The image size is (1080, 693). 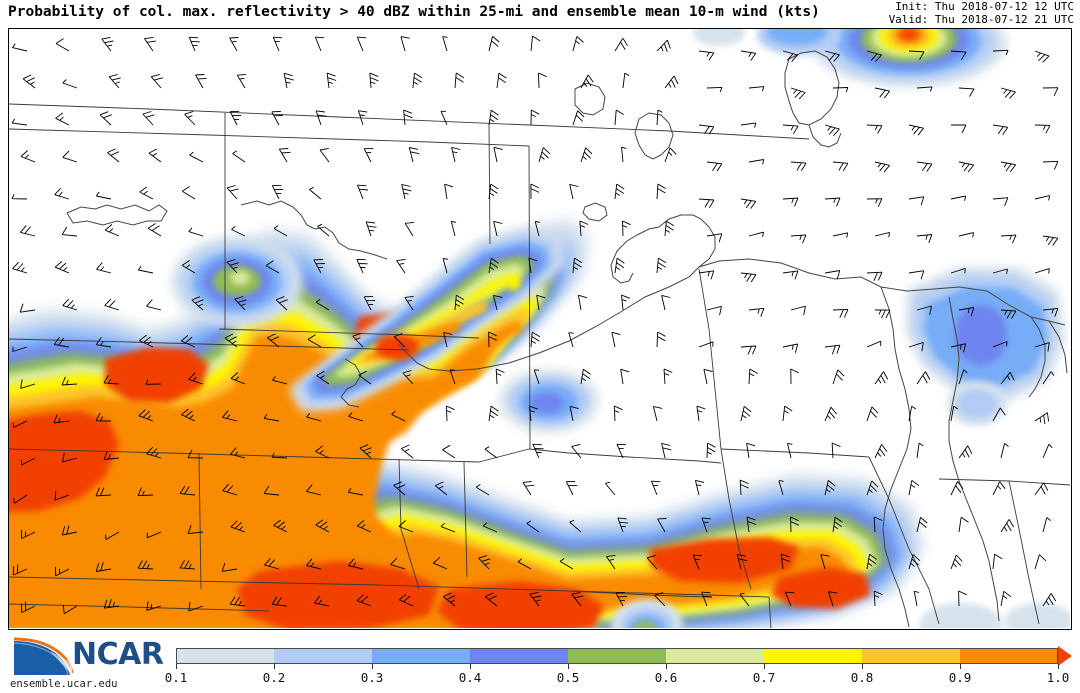 What do you see at coordinates (86, 662) in the screenshot?
I see `ncar-logo: NCAR ensemble.ucar.edu` at bounding box center [86, 662].